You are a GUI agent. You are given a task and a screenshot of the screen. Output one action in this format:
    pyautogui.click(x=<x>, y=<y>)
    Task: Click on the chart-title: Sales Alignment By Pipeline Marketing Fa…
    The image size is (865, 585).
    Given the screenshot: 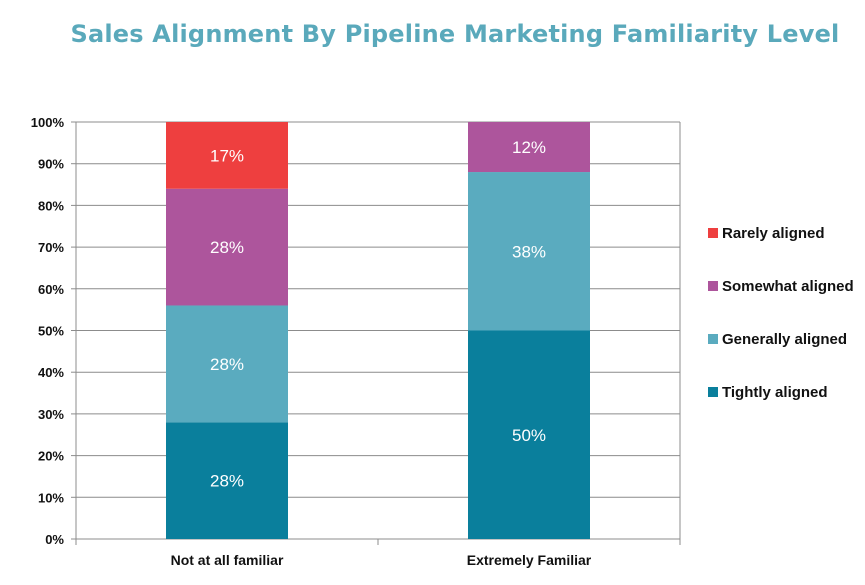 What is the action you would take?
    pyautogui.click(x=455, y=34)
    